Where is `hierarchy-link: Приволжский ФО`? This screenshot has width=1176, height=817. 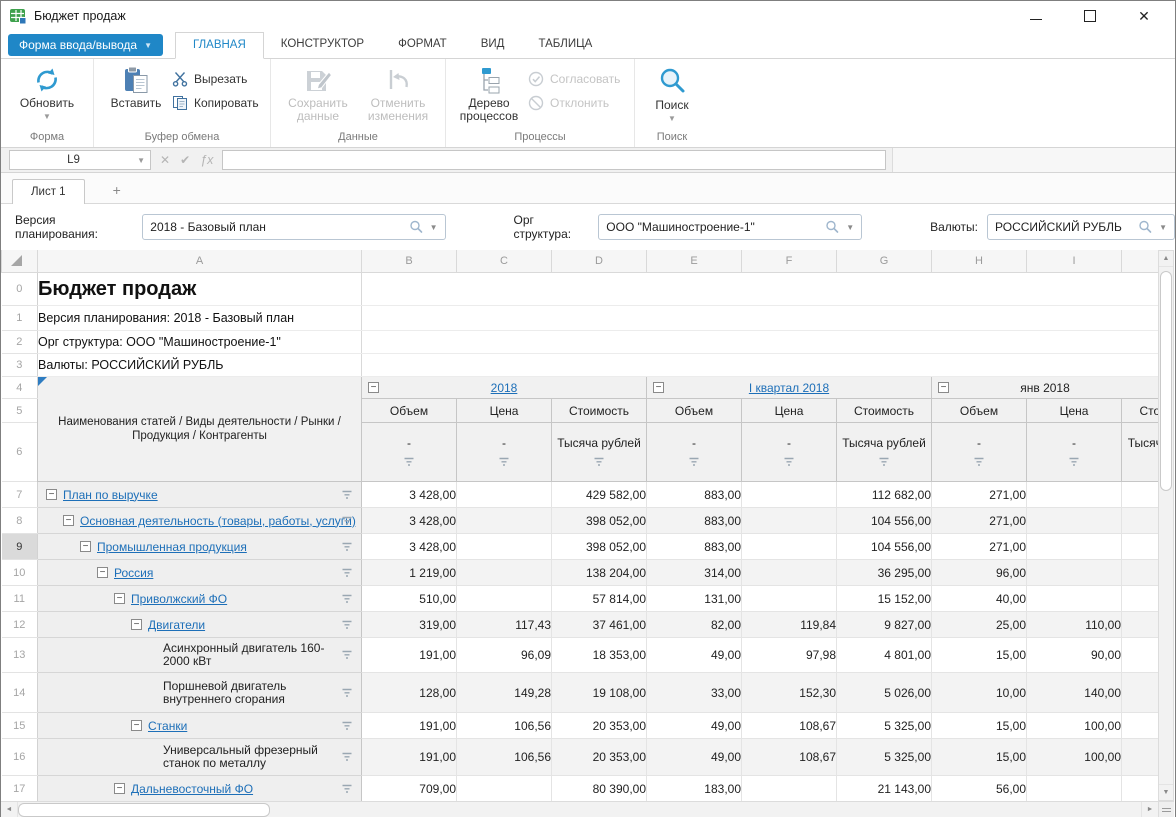 hierarchy-link: Приволжский ФО is located at coordinates (179, 598).